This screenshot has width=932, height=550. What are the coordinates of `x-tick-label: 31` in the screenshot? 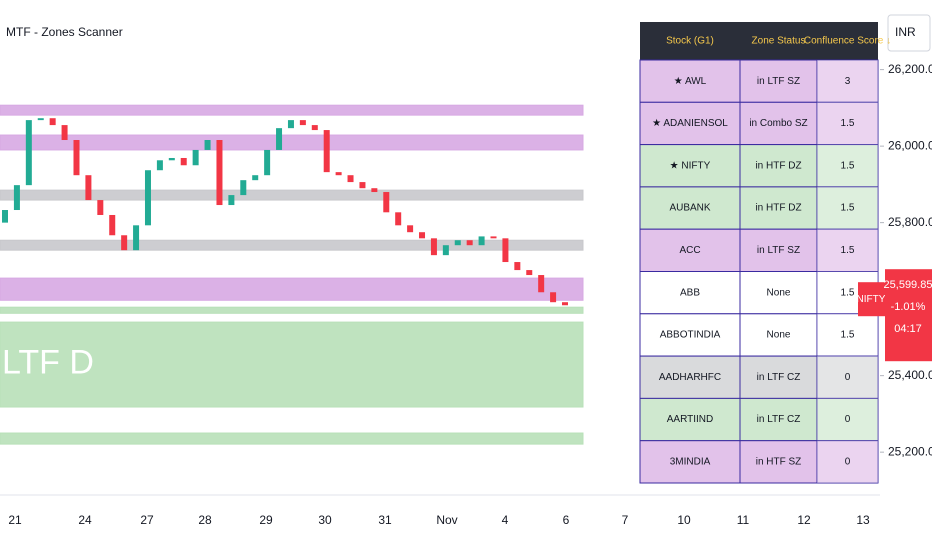 It's located at (385, 520).